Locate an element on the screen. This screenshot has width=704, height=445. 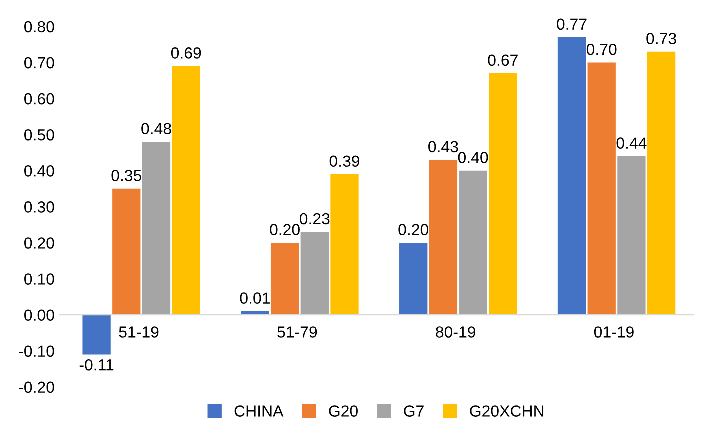
data-label: 0.67 is located at coordinates (503, 60).